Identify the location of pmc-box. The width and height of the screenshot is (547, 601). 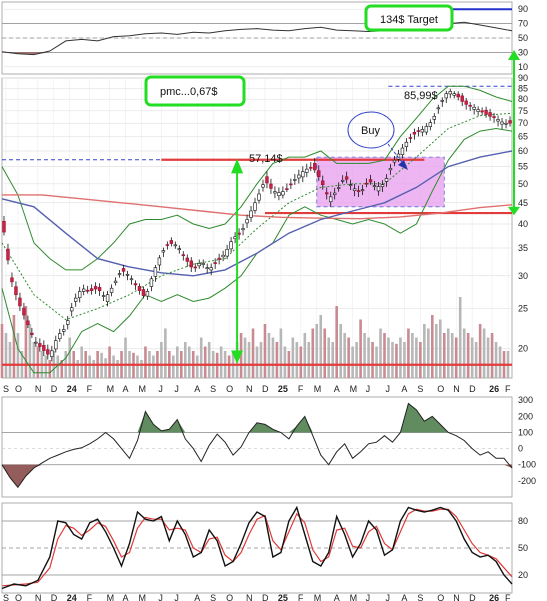
(195, 91).